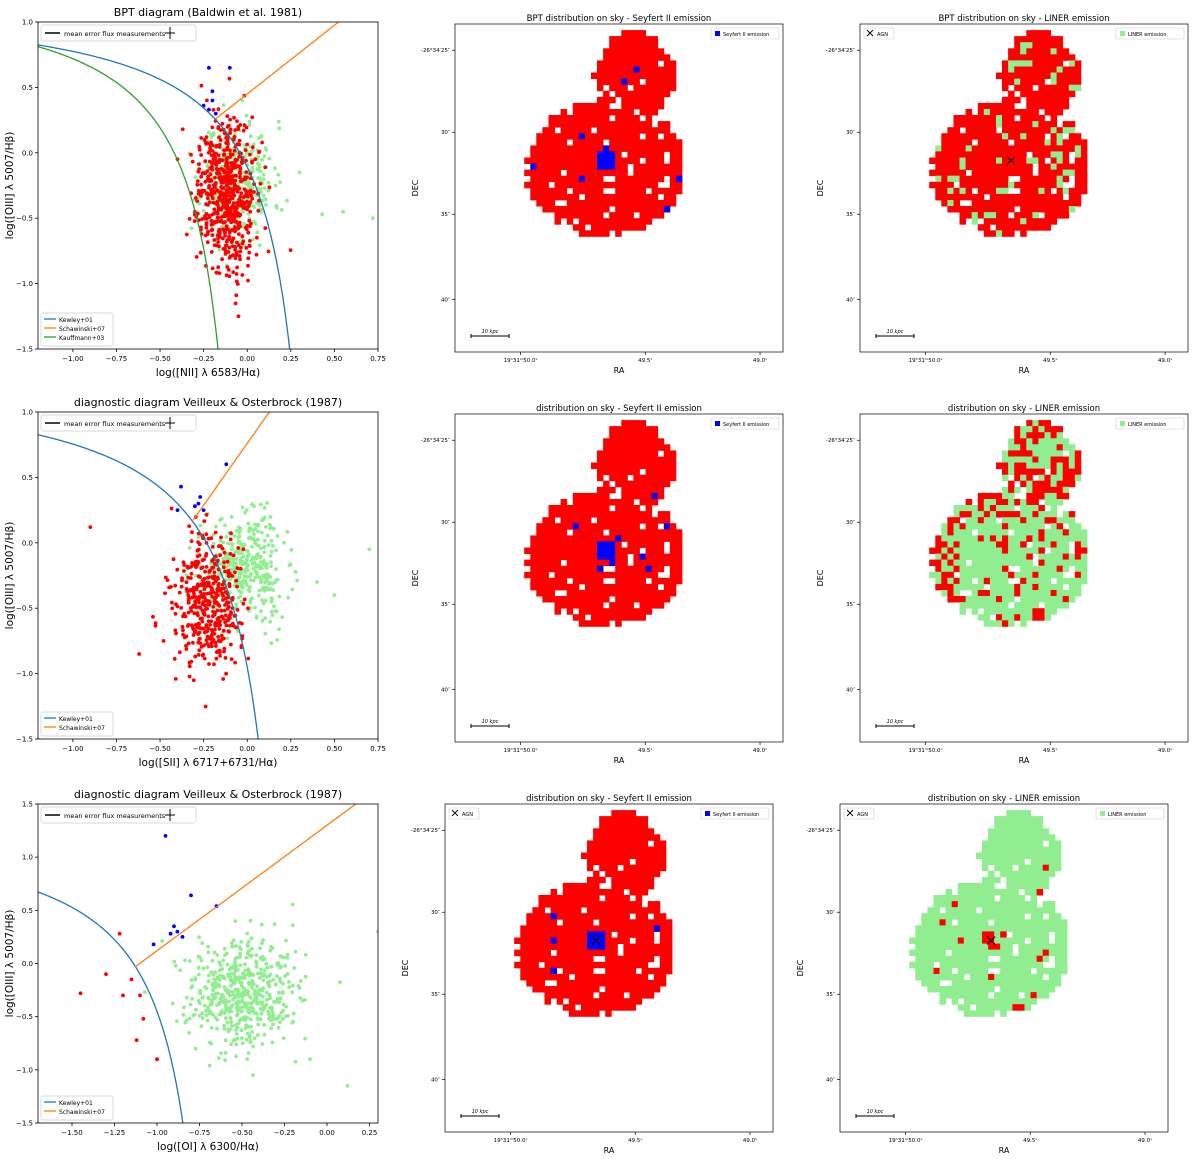  What do you see at coordinates (850, 523) in the screenshot?
I see `dec-tick-label: 30″` at bounding box center [850, 523].